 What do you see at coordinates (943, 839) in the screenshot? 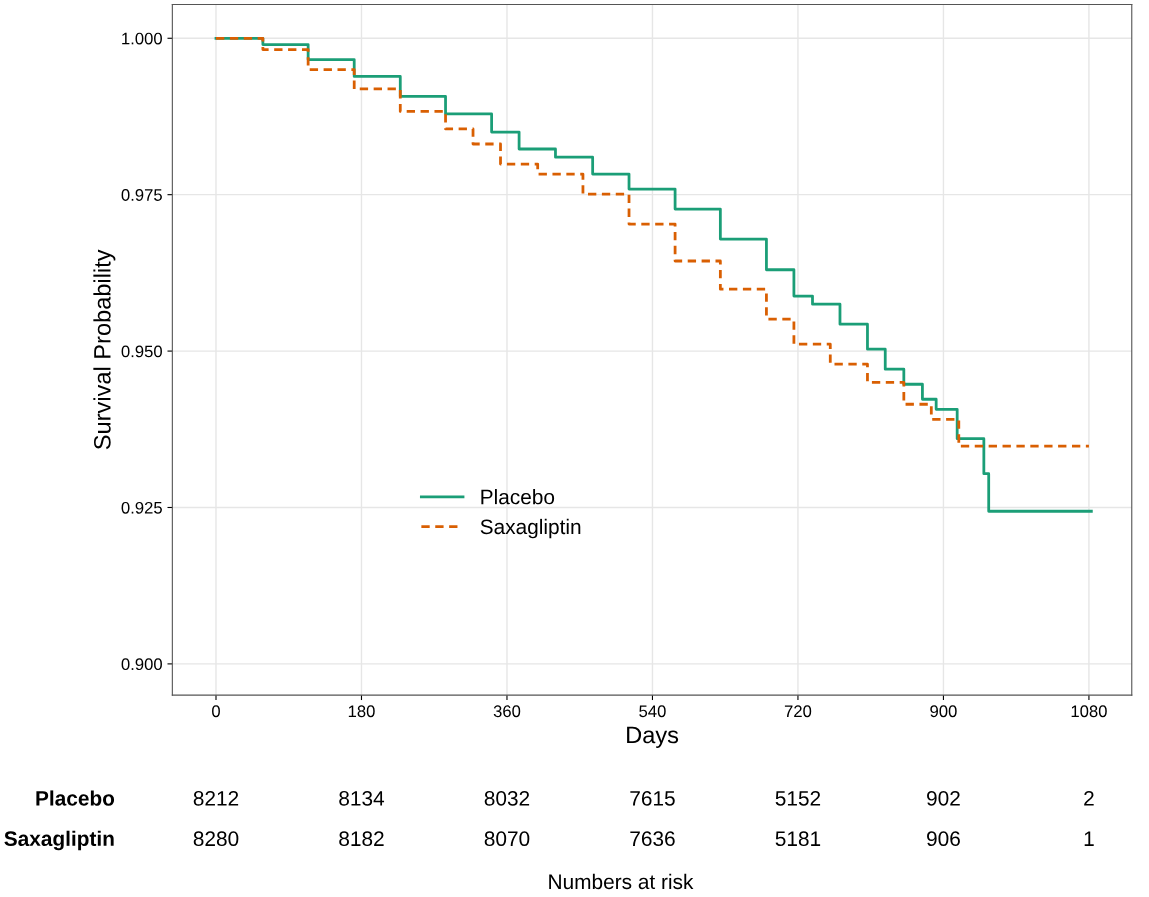
I see `text: 906` at bounding box center [943, 839].